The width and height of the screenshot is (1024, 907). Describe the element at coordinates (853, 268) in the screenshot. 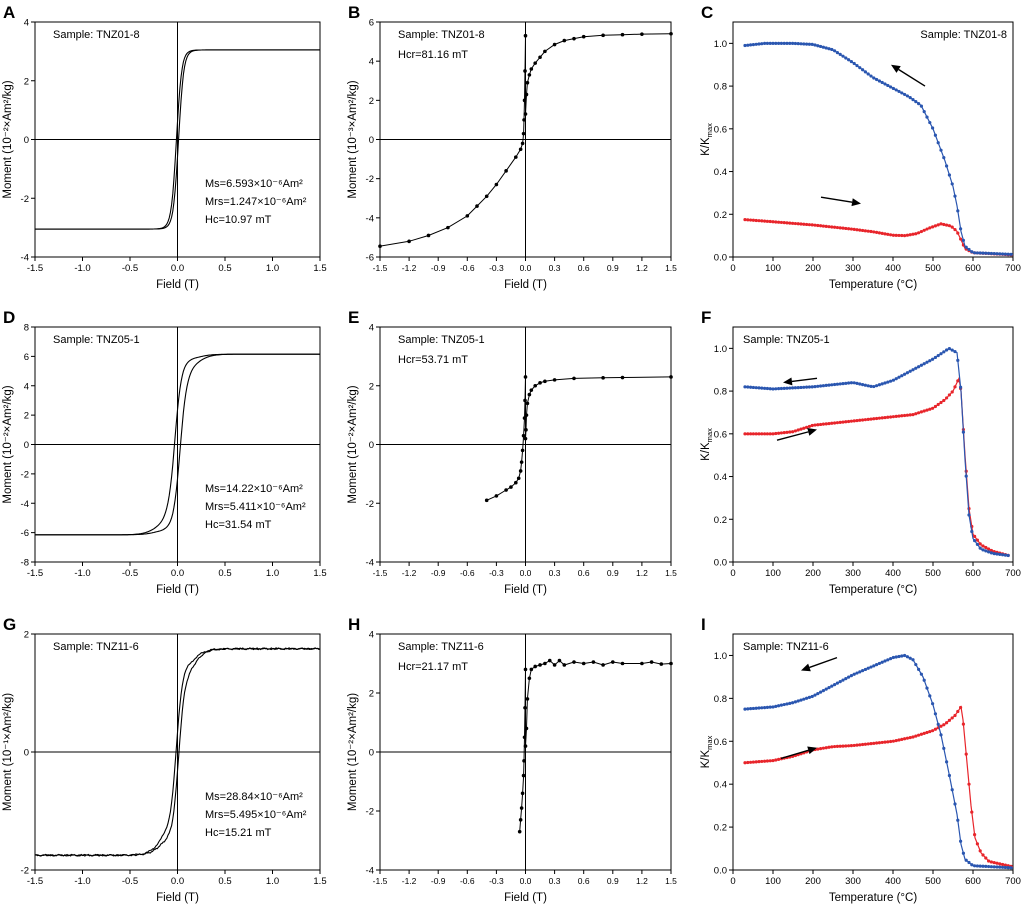

I see `x-tick-label: 300` at that location.